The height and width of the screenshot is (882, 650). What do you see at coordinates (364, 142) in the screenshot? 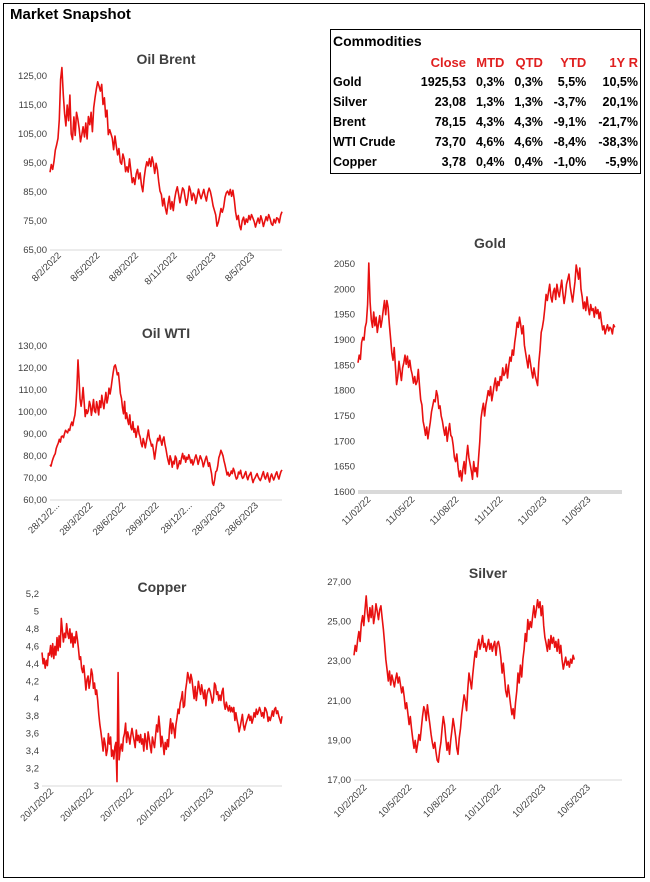
I see `row-name: WTI Crude` at bounding box center [364, 142].